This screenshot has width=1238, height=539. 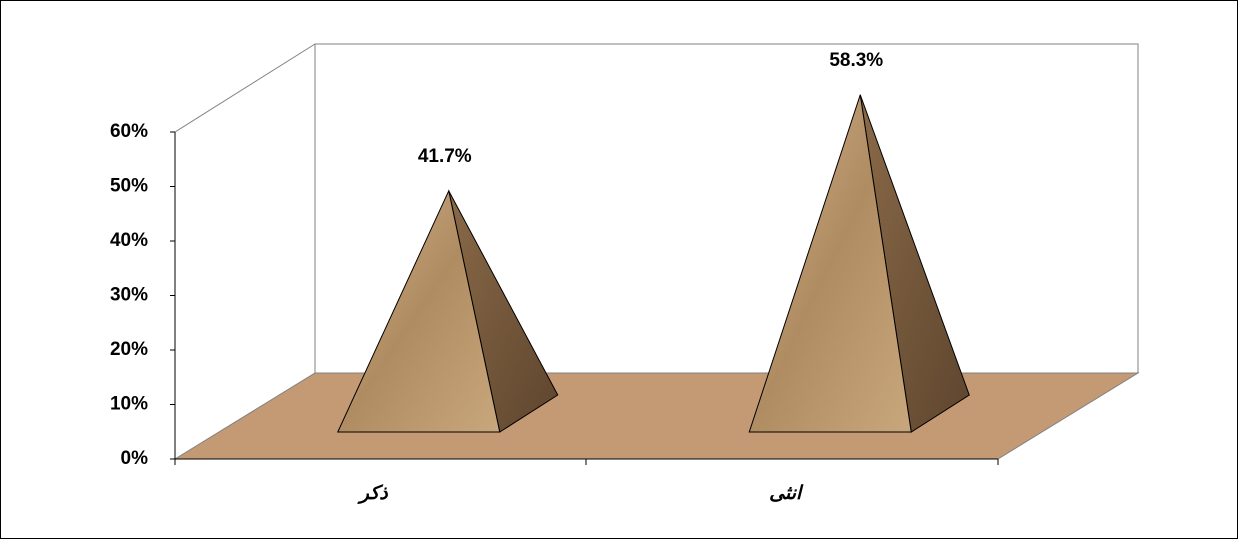 What do you see at coordinates (786, 493) in the screenshot?
I see `x-tick-label: انثى` at bounding box center [786, 493].